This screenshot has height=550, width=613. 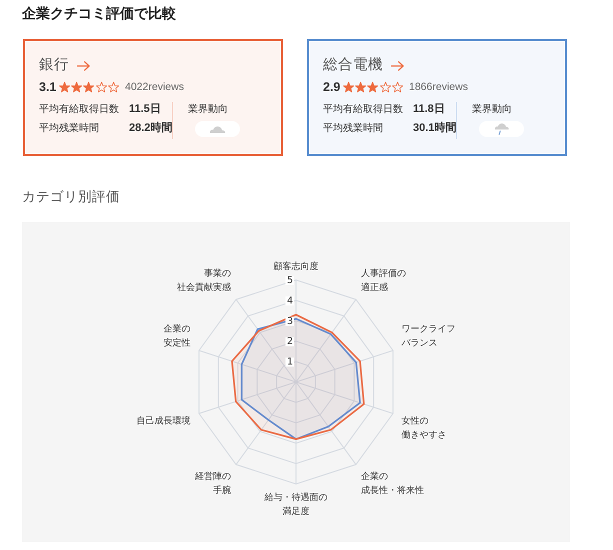 I want to click on spoke-label: 給与・待遇面の満足度, so click(x=296, y=504).